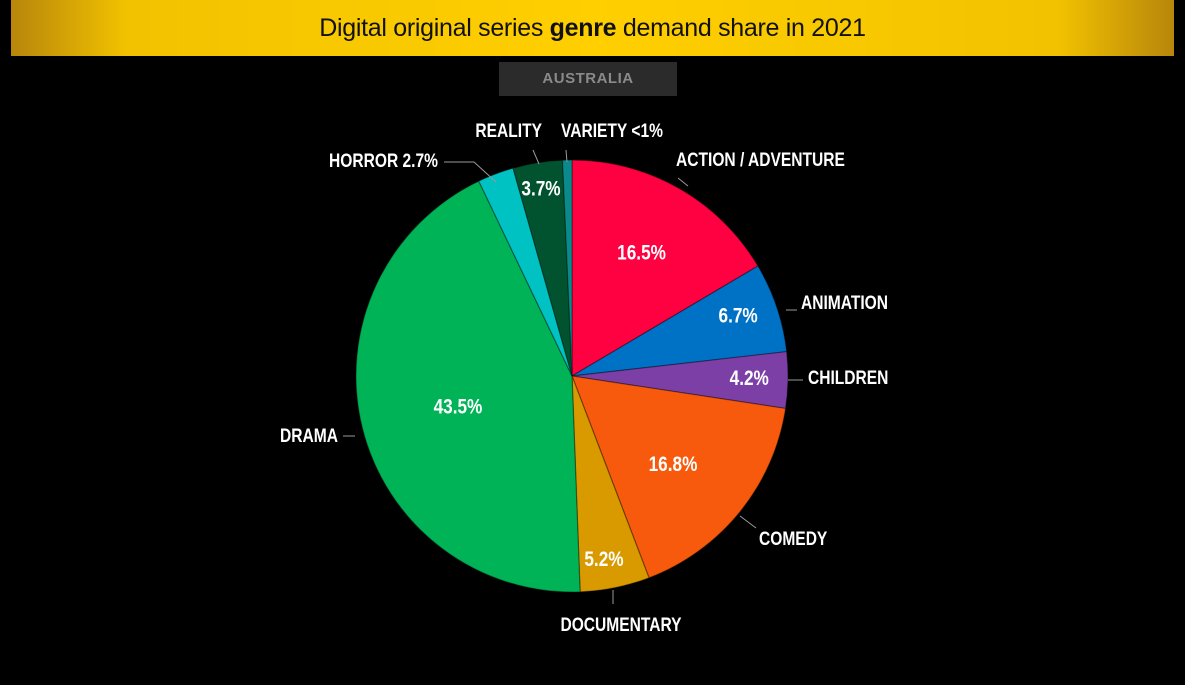  Describe the element at coordinates (536, 157) in the screenshot. I see `leader-line-reality` at that location.